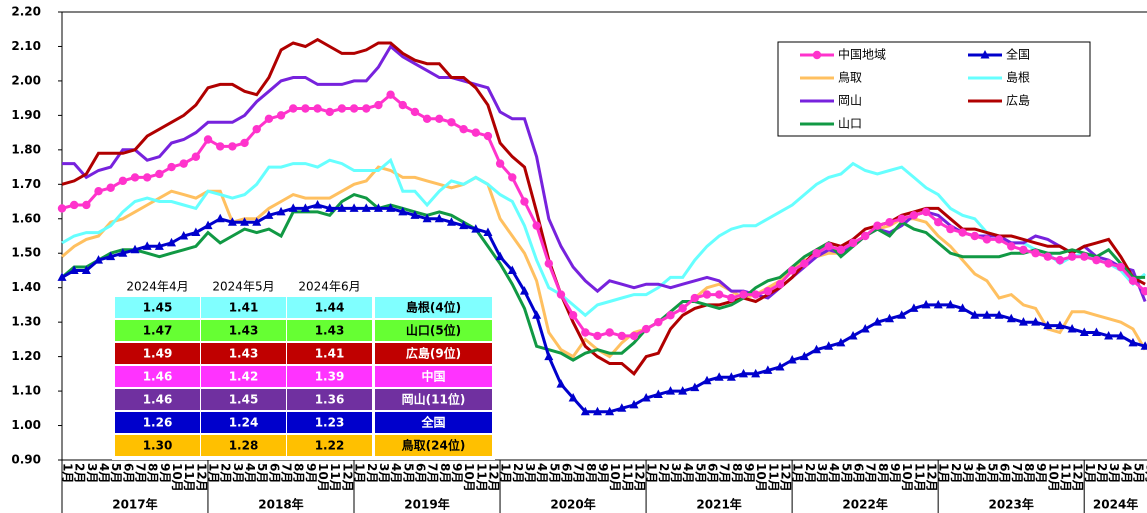 Image resolution: width=1147 pixels, height=513 pixels. What do you see at coordinates (718, 504) in the screenshot?
I see `year-label: 2021年` at bounding box center [718, 504].